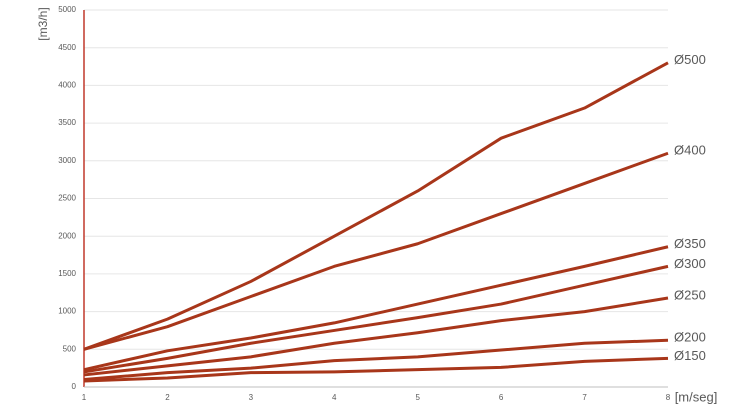  Describe the element at coordinates (67, 311) in the screenshot. I see `y-tick-label: 1000` at that location.